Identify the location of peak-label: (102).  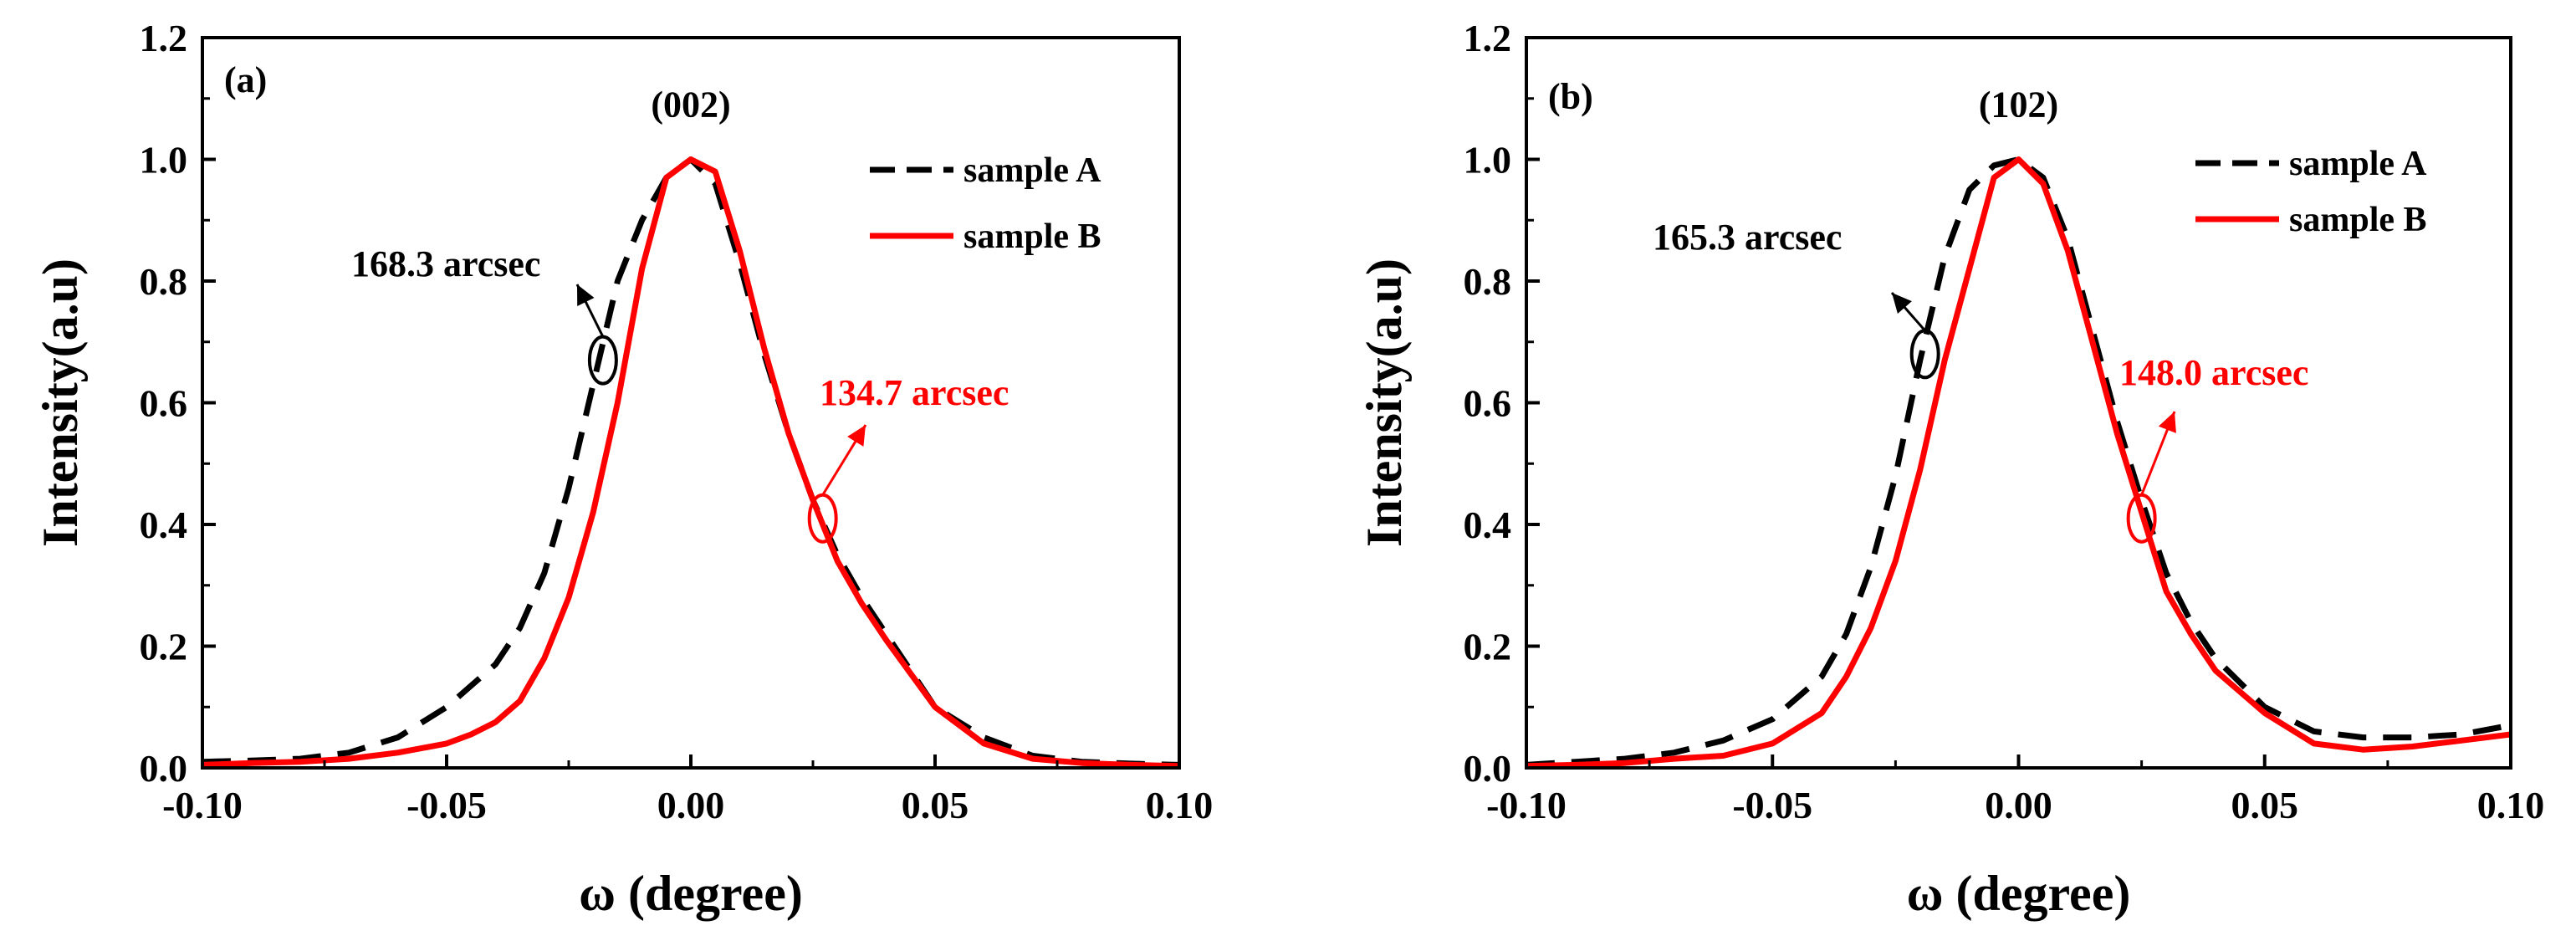
(2018, 104).